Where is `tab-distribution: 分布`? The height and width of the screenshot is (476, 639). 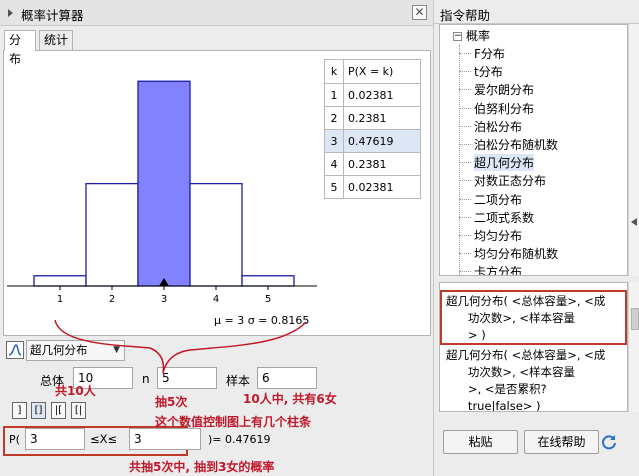 tab-distribution: 分布 is located at coordinates (20, 48).